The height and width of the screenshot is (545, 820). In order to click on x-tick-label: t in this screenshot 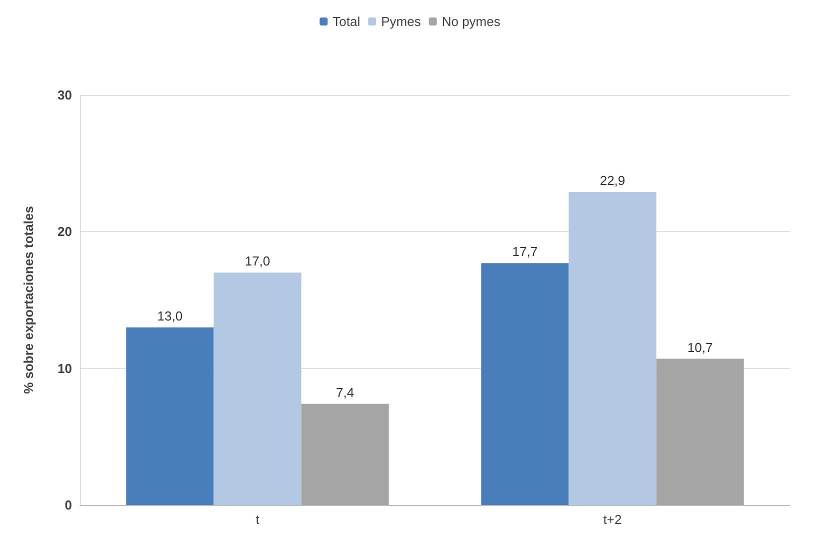, I will do `click(258, 519)`.